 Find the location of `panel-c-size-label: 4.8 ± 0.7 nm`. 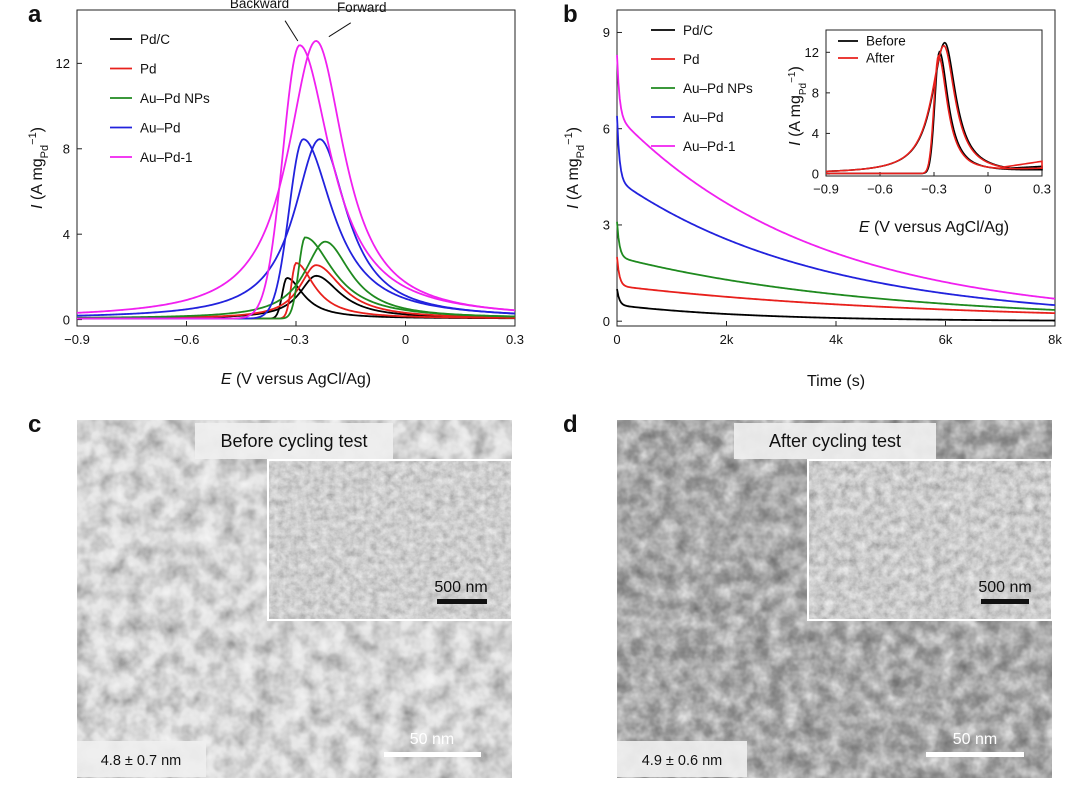

panel-c-size-label: 4.8 ± 0.7 nm is located at coordinates (141, 761).